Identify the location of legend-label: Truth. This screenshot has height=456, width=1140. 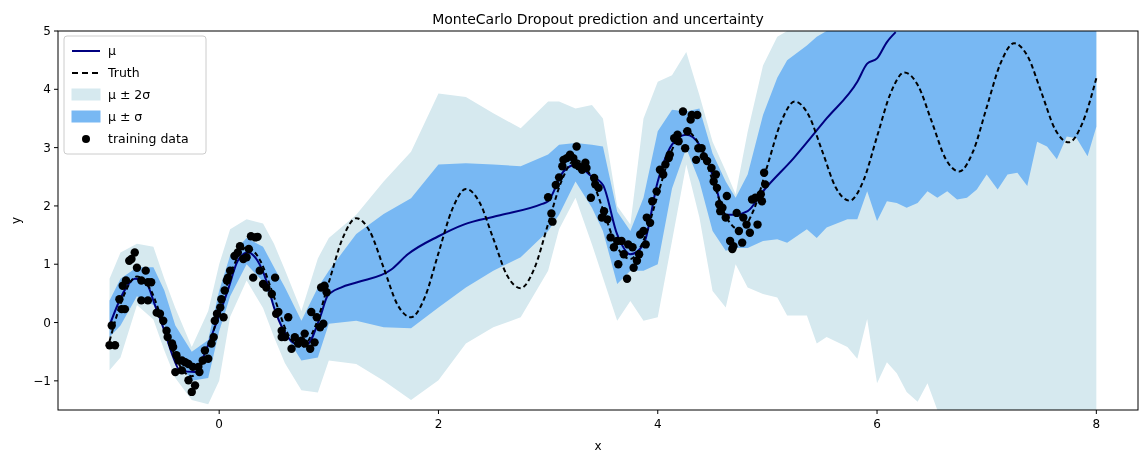
(123, 72).